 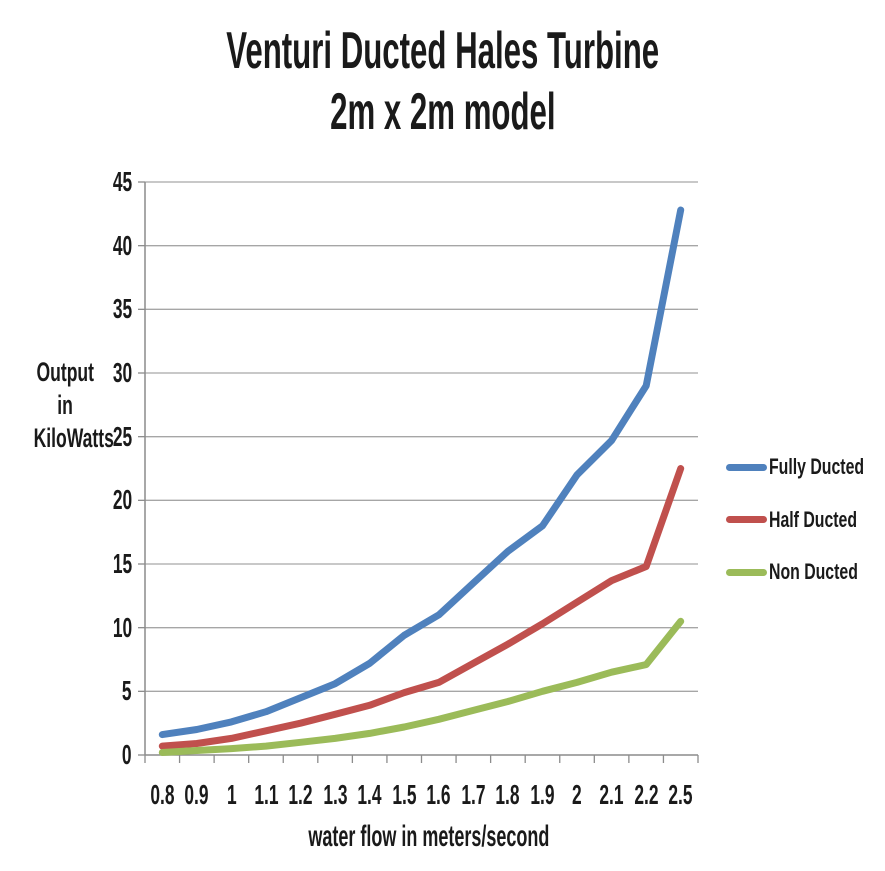 I want to click on x-tick-label-text: 1.7, so click(x=473, y=794).